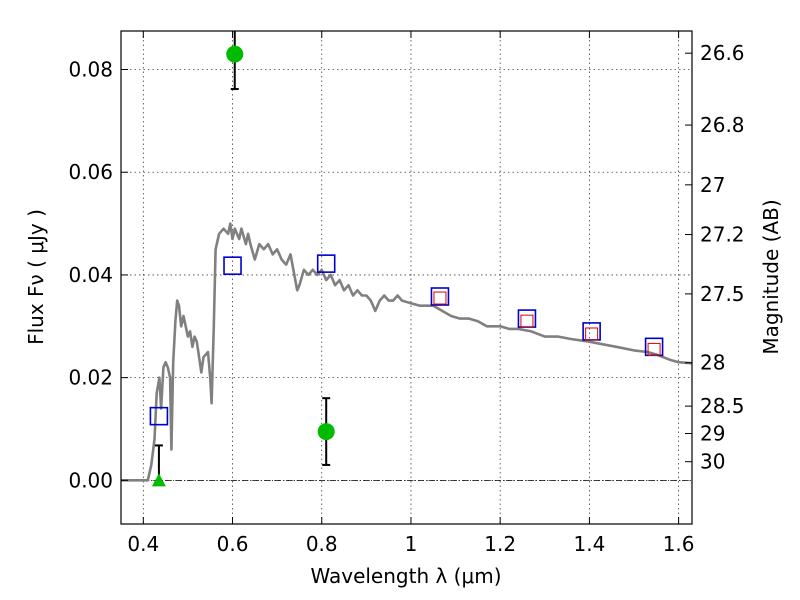 The width and height of the screenshot is (800, 600). What do you see at coordinates (679, 544) in the screenshot?
I see `x-tick-label: 1.6` at bounding box center [679, 544].